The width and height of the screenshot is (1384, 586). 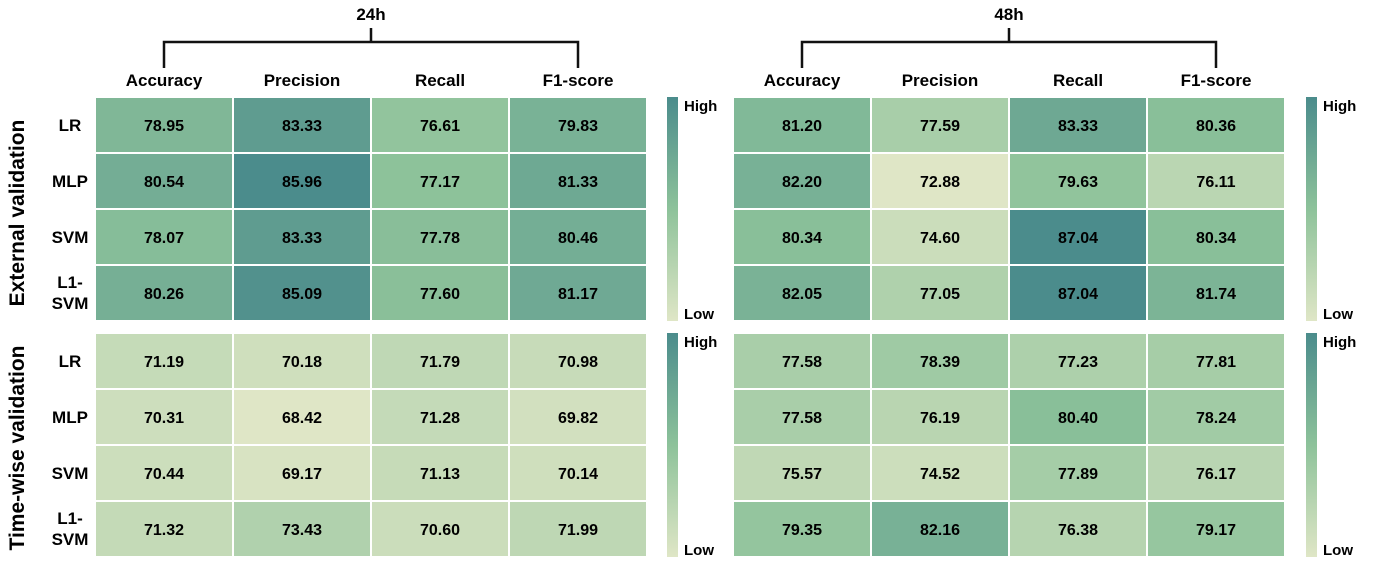 What do you see at coordinates (940, 238) in the screenshot?
I see `cell-value-48h-external-r2-c1: 74.60` at bounding box center [940, 238].